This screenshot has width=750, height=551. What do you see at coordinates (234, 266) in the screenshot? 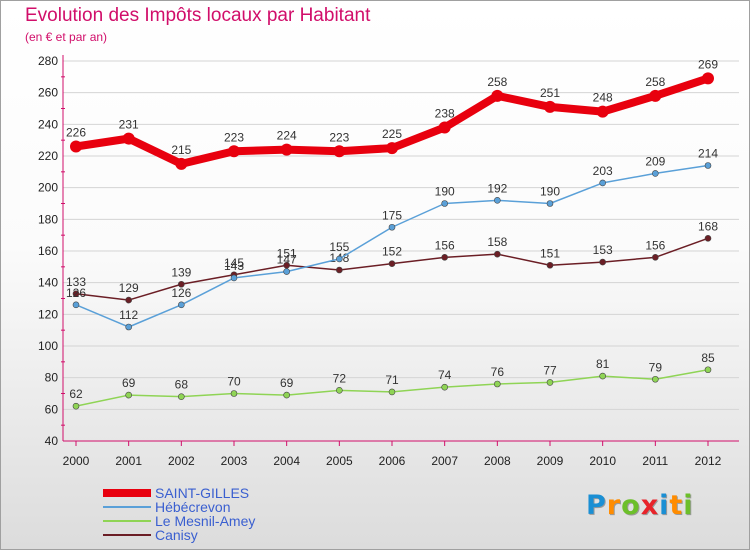
I see `data-label-h-b-crevon: 143` at bounding box center [234, 266].